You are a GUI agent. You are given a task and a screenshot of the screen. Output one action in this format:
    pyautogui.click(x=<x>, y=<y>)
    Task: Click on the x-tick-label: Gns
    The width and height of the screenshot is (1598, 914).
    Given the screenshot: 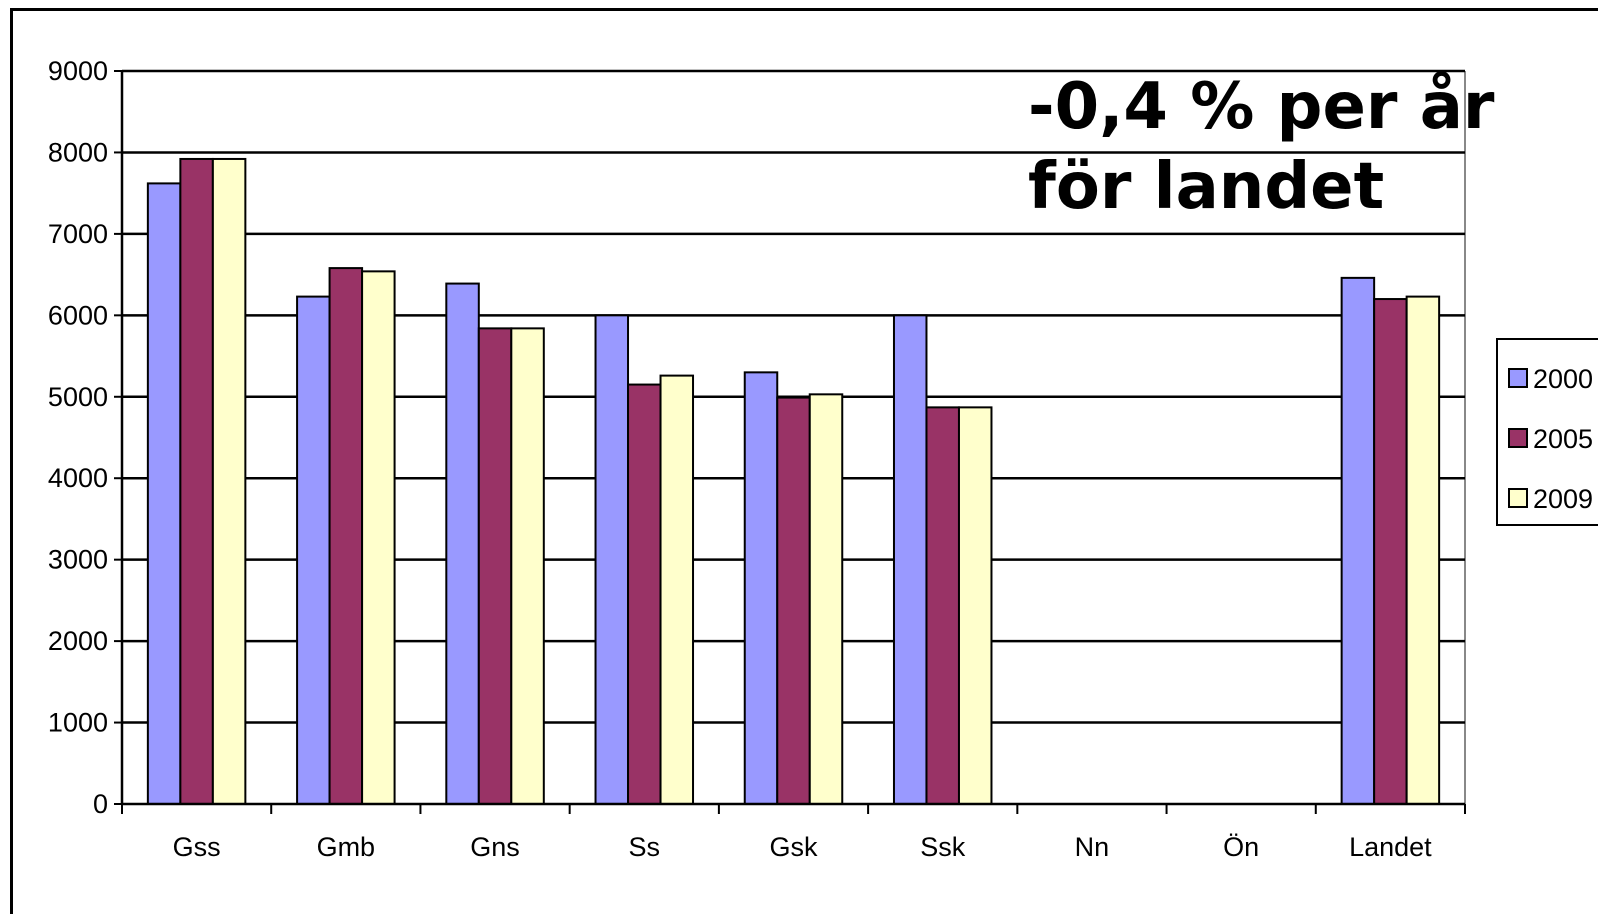 What is the action you would take?
    pyautogui.click(x=495, y=847)
    